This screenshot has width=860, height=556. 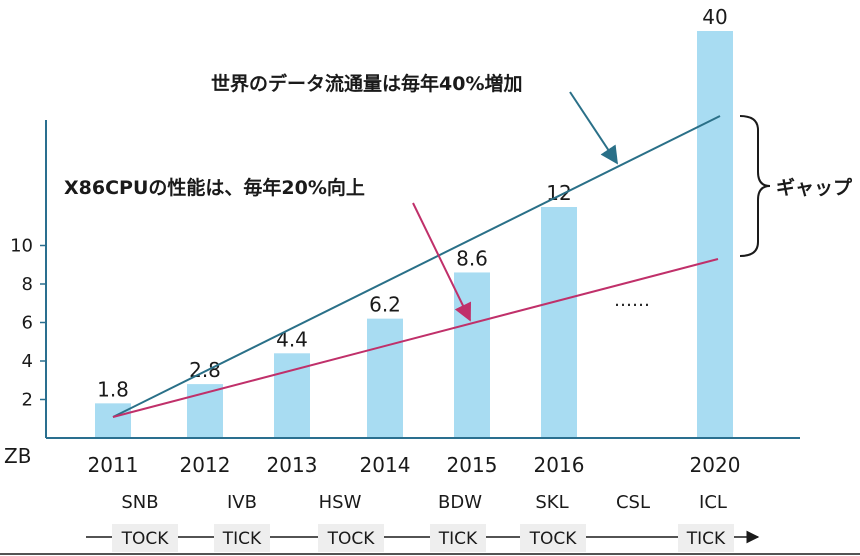 I want to click on value-label-2013: 4.4, so click(x=292, y=339).